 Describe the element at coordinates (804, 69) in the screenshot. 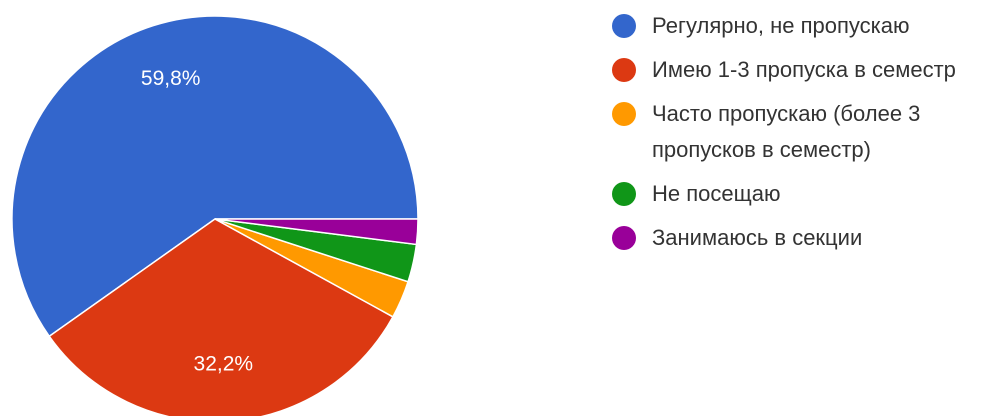

I see `legend-label: Имею 1-3 пропуска в семестр` at that location.